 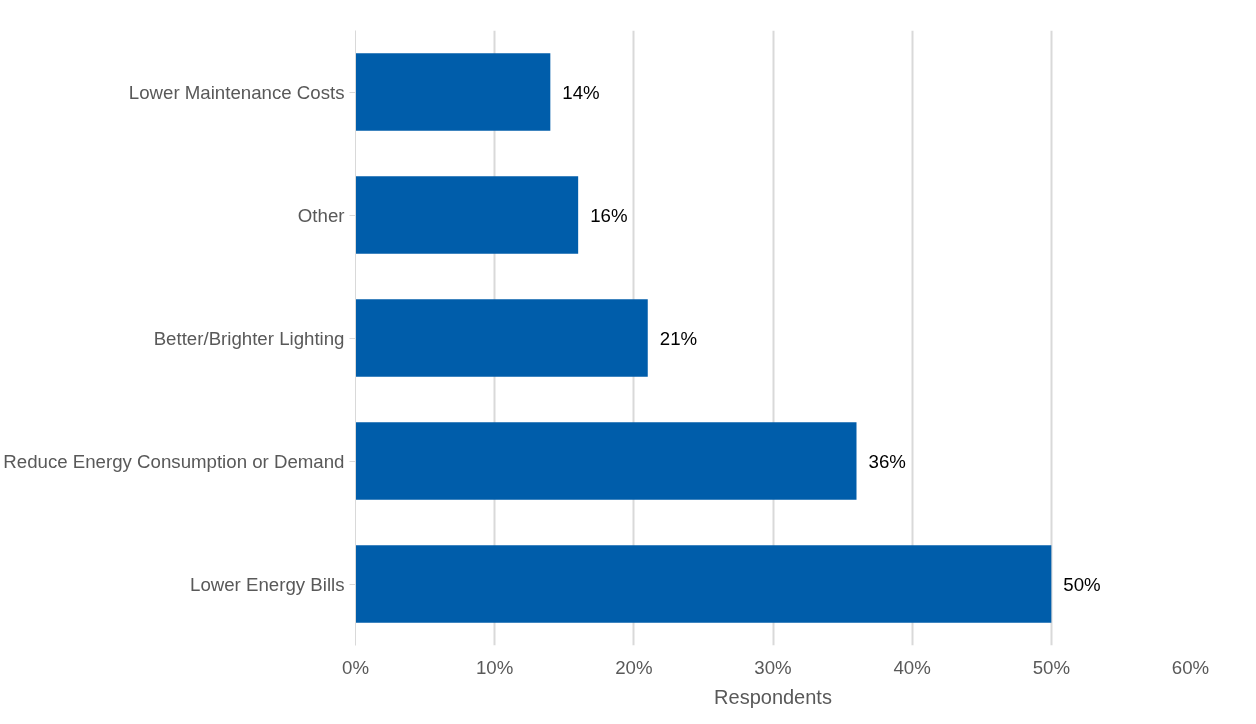 I want to click on data-label: 21%, so click(x=678, y=338).